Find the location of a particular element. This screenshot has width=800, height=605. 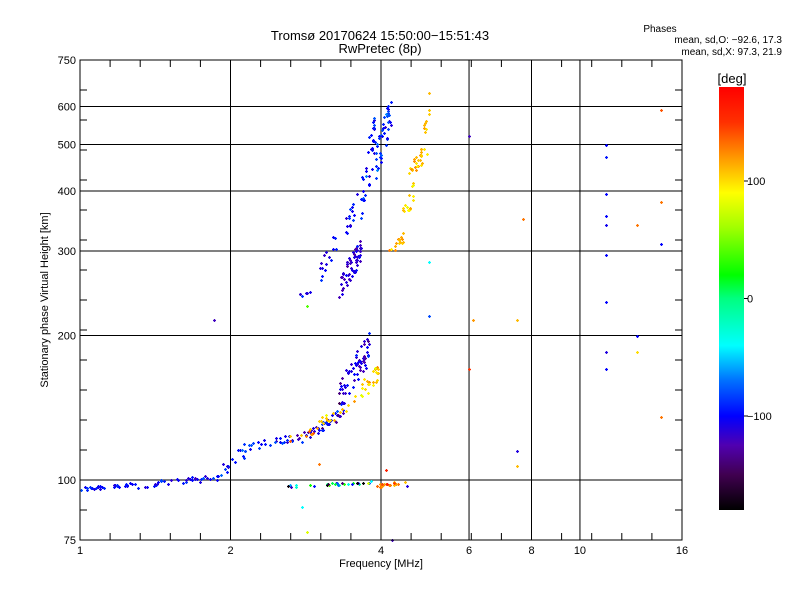

y-tick-label: 300 is located at coordinates (67, 252).